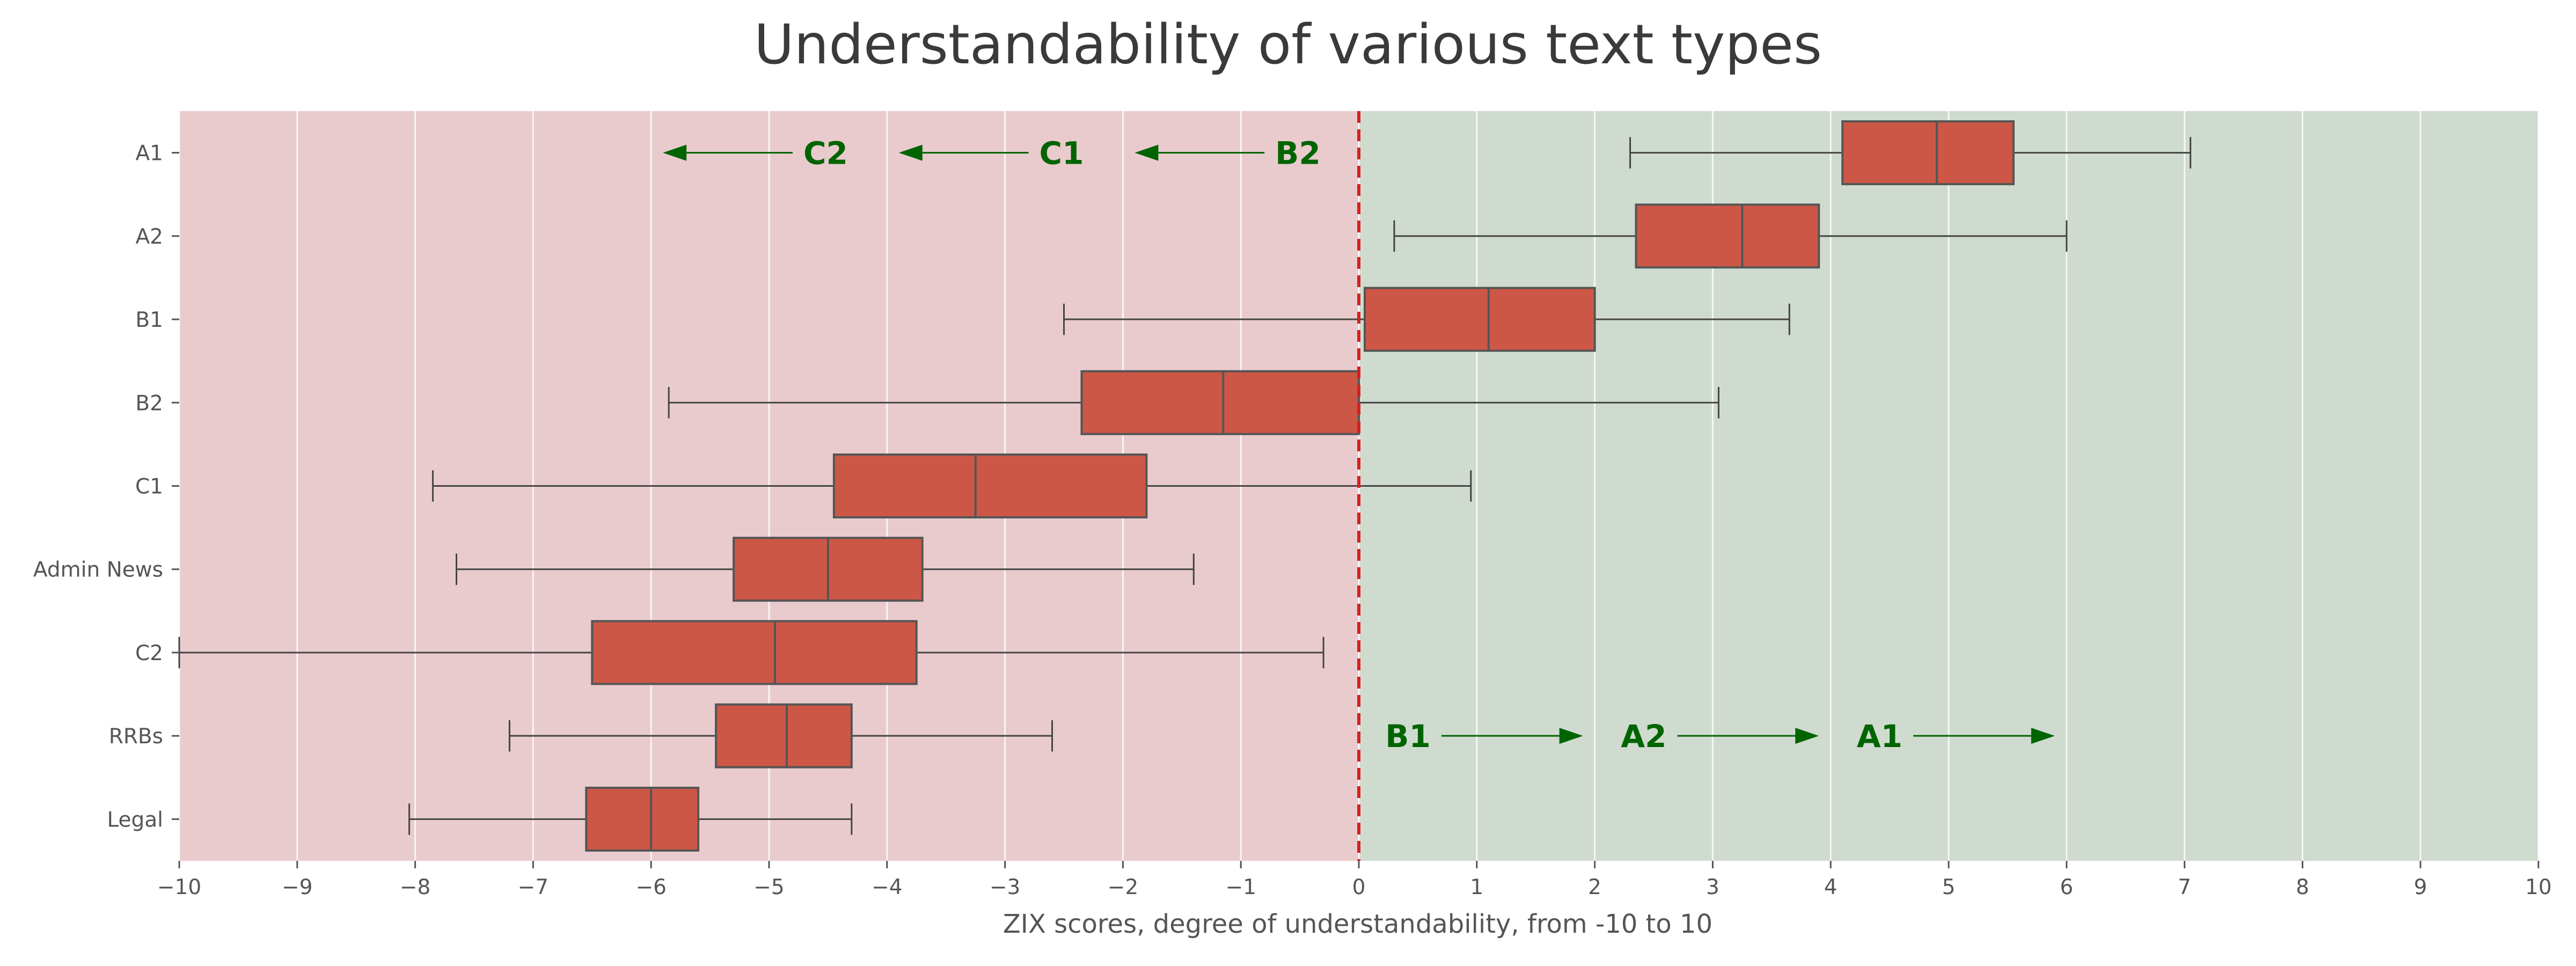 This screenshot has height=966, width=2576. What do you see at coordinates (1476, 887) in the screenshot?
I see `x-tick-label: 1` at bounding box center [1476, 887].